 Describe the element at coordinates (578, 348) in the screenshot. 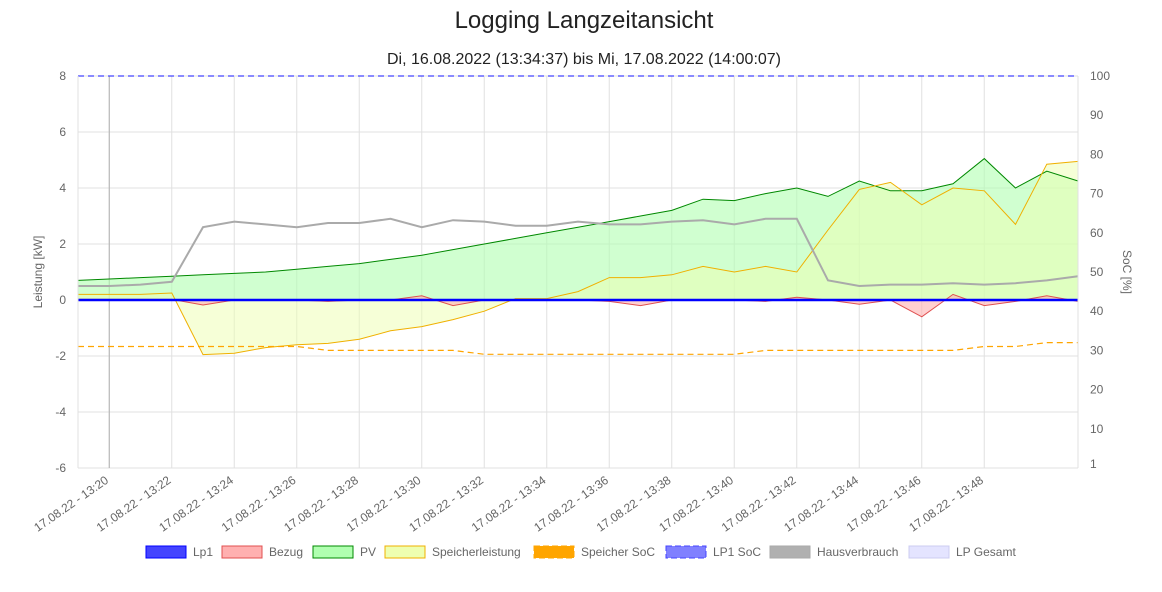

I see `speicher-soc-line` at that location.